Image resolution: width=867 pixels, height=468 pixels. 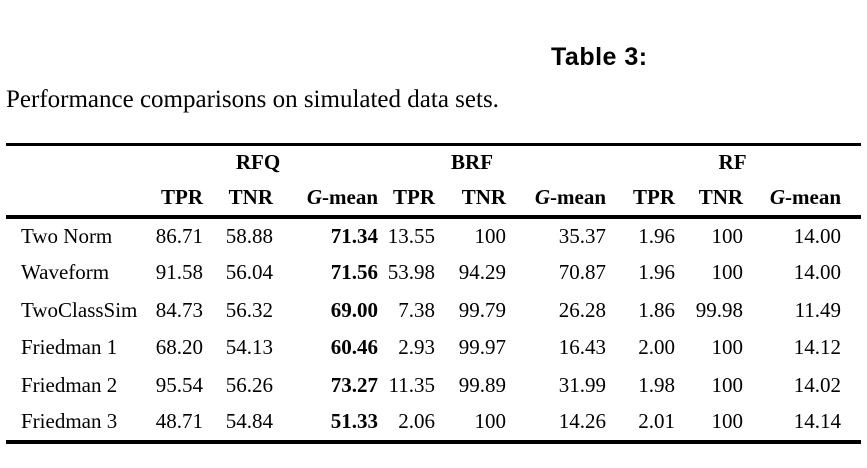 I want to click on value-cell: 31.99, so click(x=582, y=384).